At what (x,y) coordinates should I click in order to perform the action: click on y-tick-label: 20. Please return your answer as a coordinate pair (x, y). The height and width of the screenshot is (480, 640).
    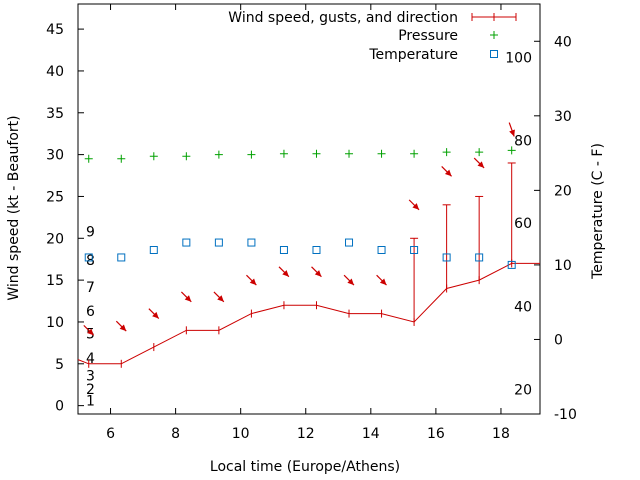
    Looking at the image, I should click on (55, 239).